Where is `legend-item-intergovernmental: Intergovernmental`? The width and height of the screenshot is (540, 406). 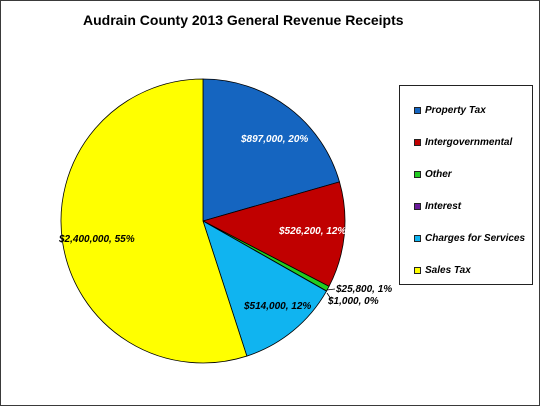 legend-item-intergovernmental: Intergovernmental is located at coordinates (463, 142).